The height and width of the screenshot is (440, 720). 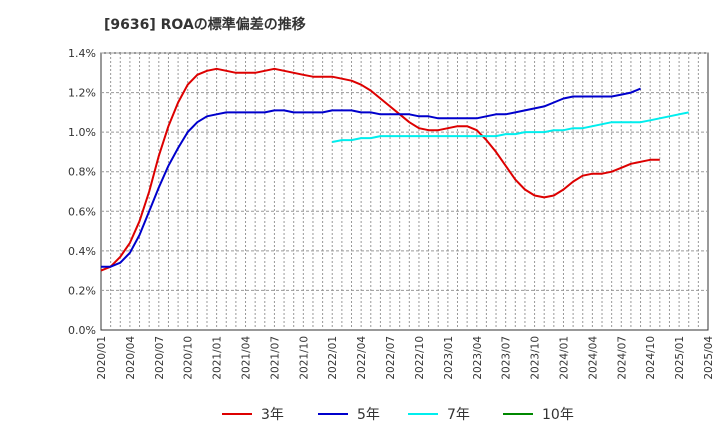 What do you see at coordinates (362, 358) in the screenshot?
I see `x-tick-label: 2022/04` at bounding box center [362, 358].